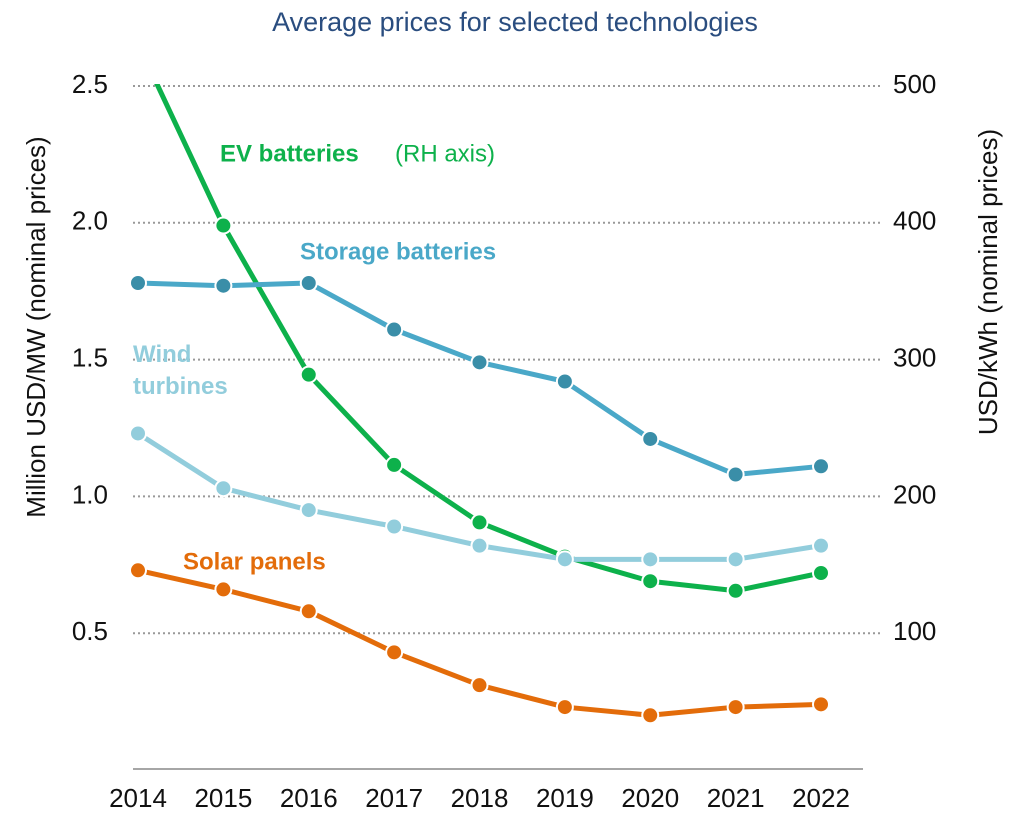  I want to click on x-tick-label: 2021, so click(736, 798).